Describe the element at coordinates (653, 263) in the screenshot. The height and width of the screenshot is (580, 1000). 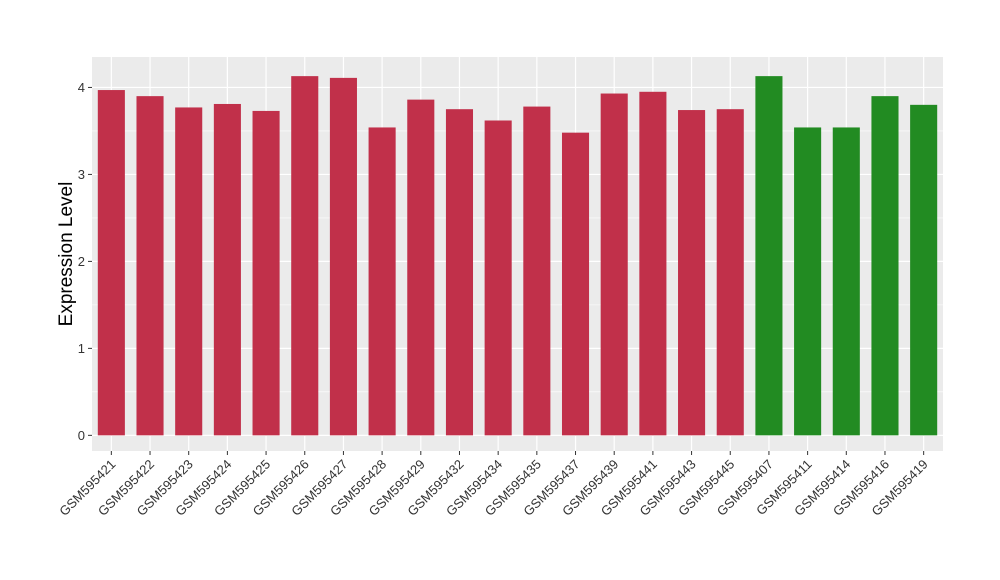
I see `bar-GSM595441` at that location.